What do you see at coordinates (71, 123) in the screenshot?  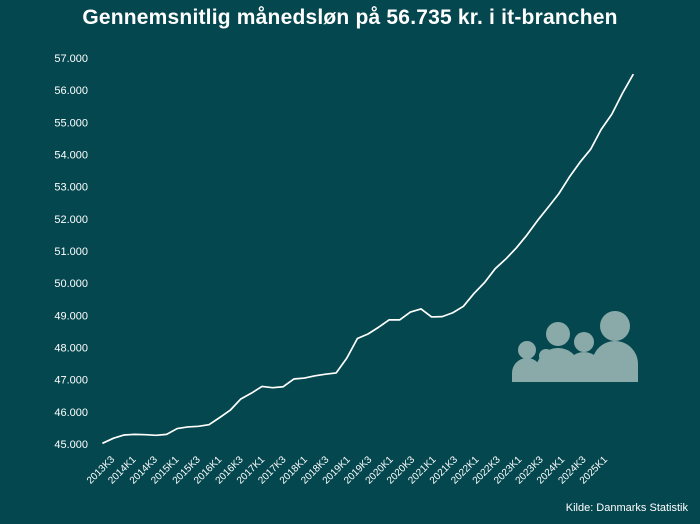 I see `y-tick-label: 55.000` at bounding box center [71, 123].